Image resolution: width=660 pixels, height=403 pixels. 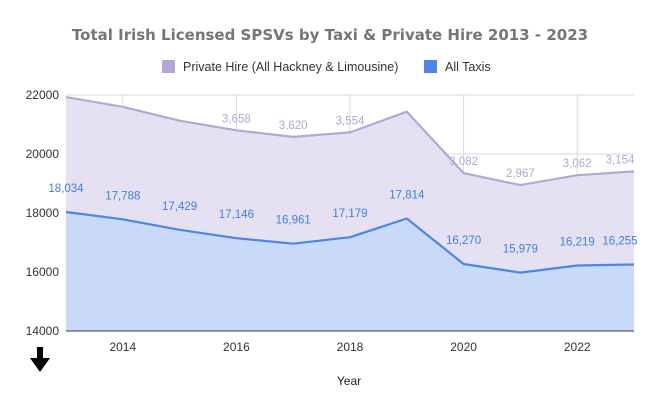 I want to click on data-label-private-hire-2018: 3,554, so click(x=350, y=121).